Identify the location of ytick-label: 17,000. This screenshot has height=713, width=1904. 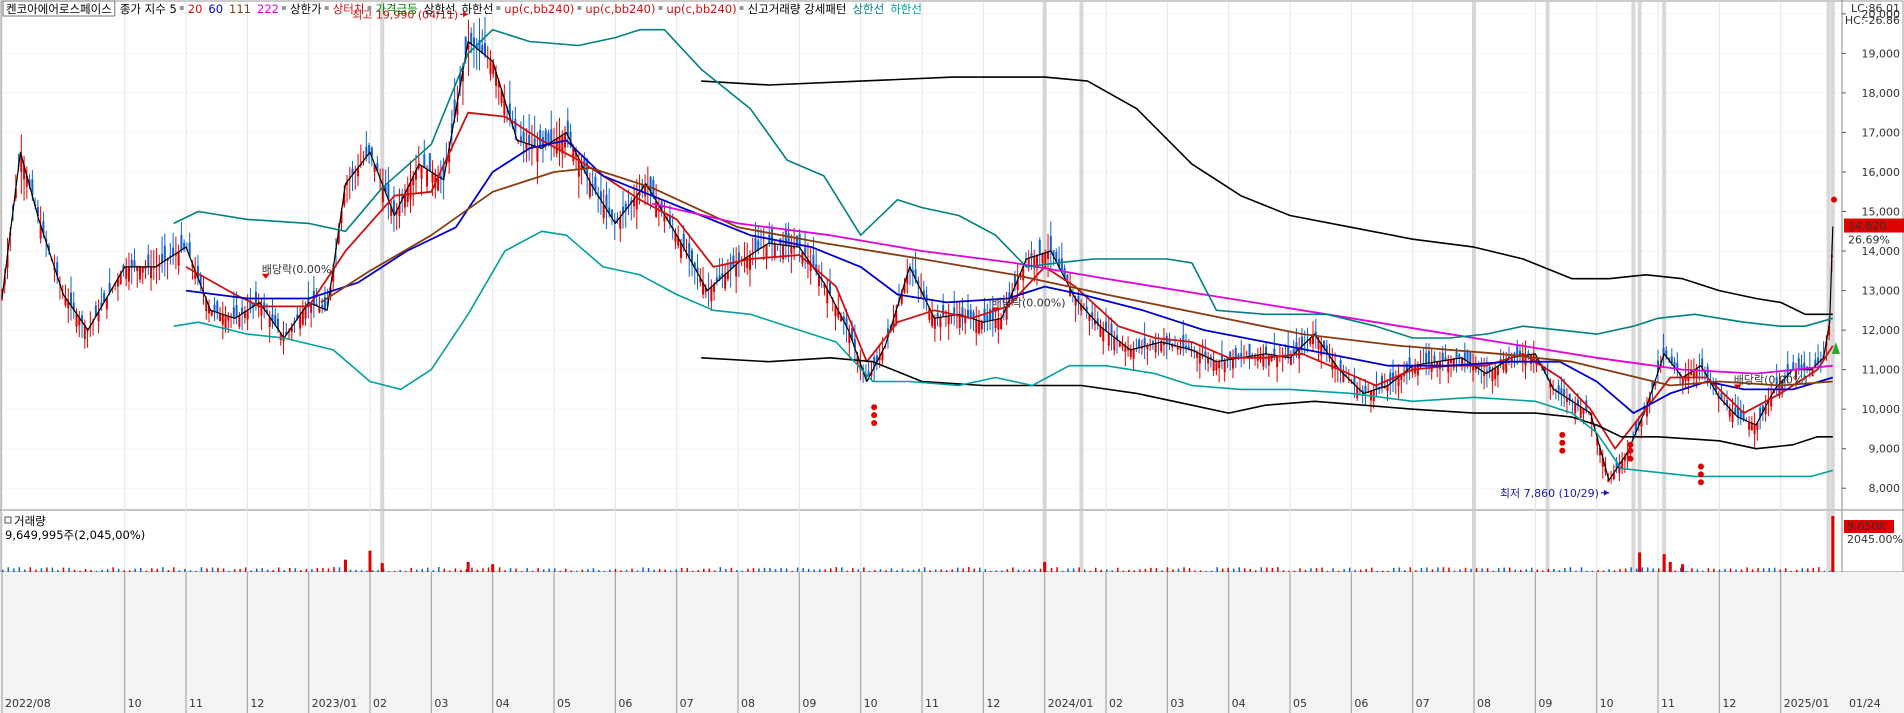
(1881, 132).